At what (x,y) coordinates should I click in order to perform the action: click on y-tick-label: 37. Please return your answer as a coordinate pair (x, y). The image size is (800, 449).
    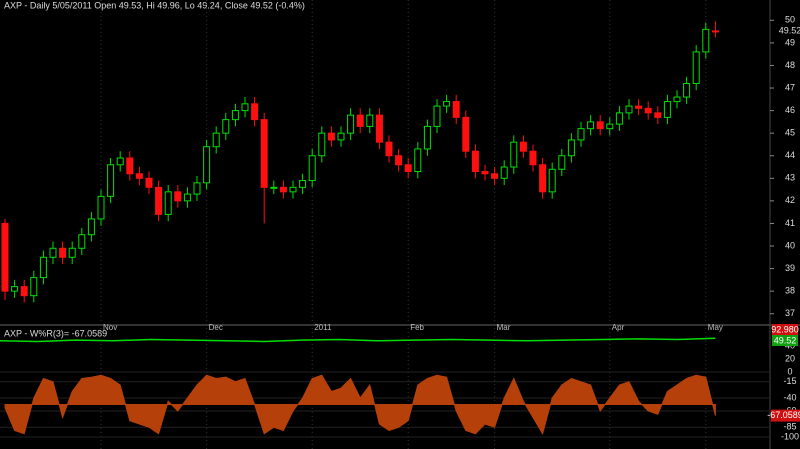
    Looking at the image, I should click on (790, 313).